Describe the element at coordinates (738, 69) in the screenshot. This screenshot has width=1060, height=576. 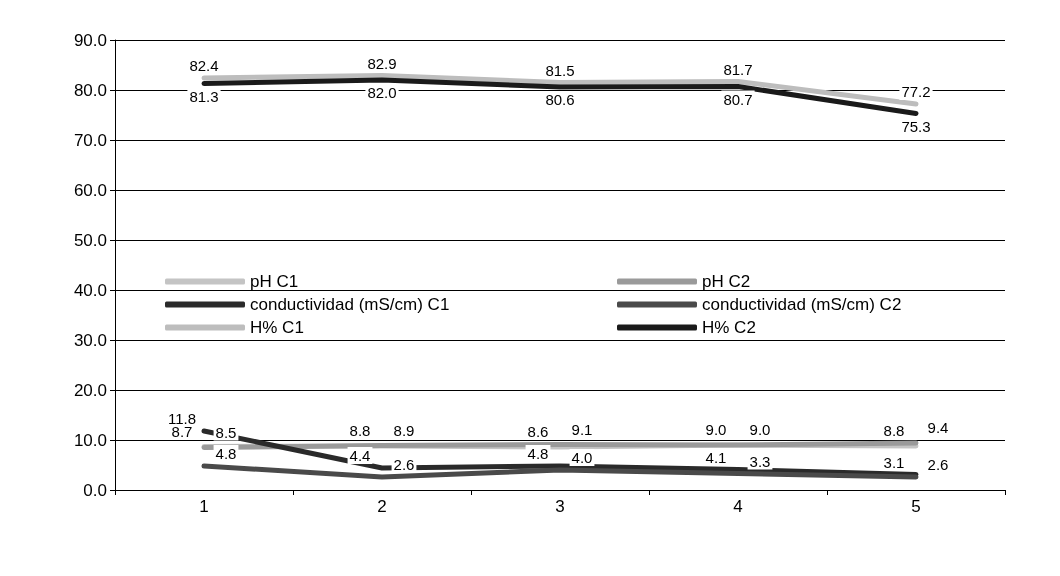
I see `data-label: 81.7` at that location.